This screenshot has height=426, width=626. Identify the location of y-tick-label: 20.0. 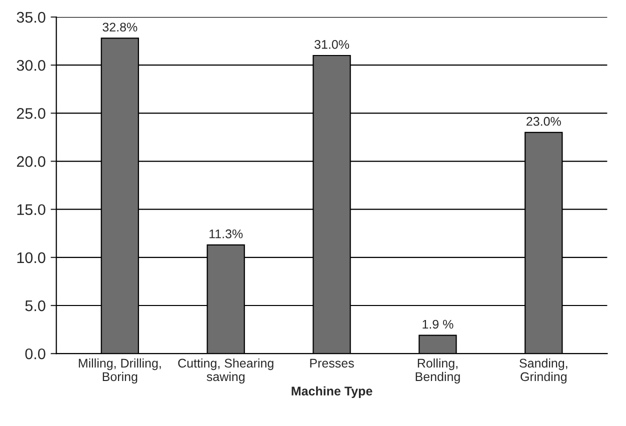
(31, 161).